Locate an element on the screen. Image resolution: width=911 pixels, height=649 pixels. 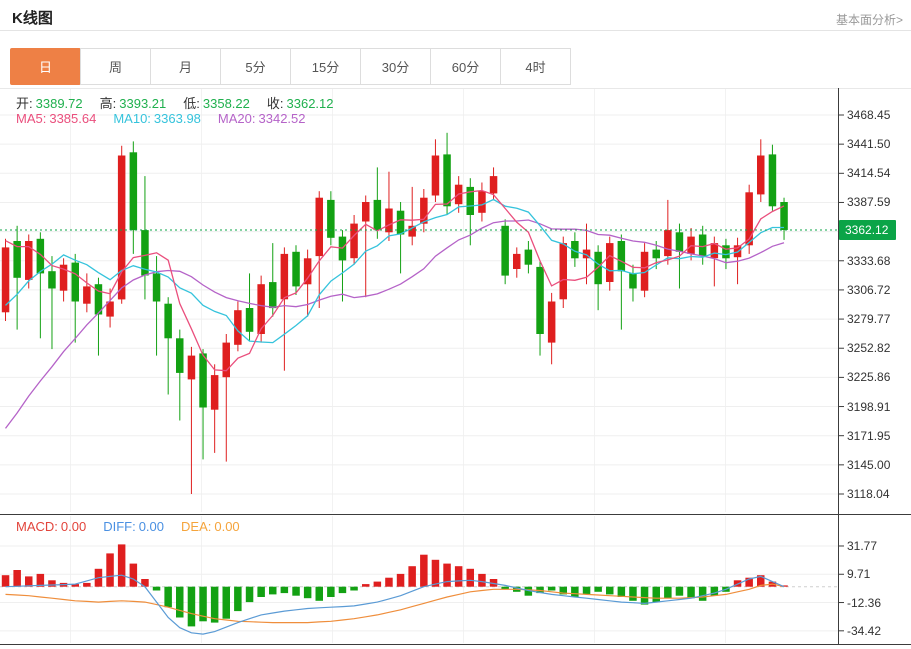
legend-item: MA5: 3385.64 is located at coordinates (57, 118).